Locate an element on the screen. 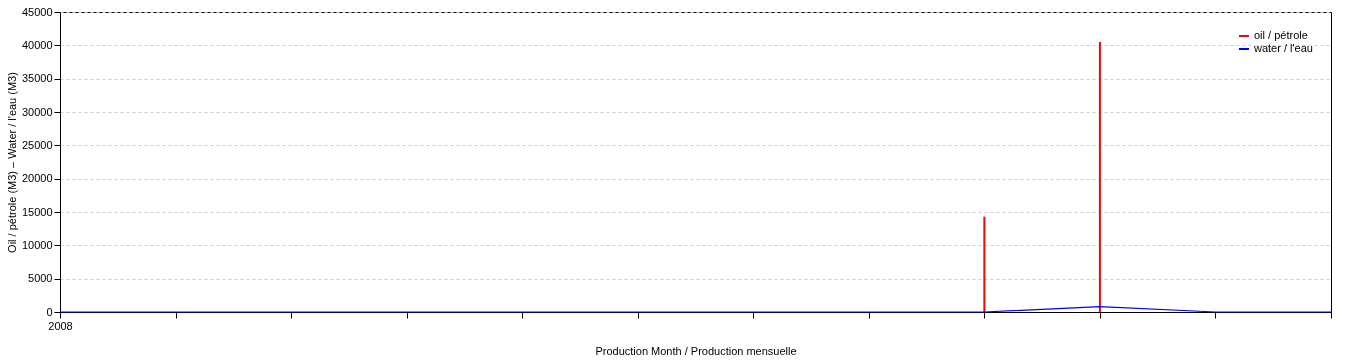 The width and height of the screenshot is (1360, 360). y-tick-label: 25000 is located at coordinates (37, 144).